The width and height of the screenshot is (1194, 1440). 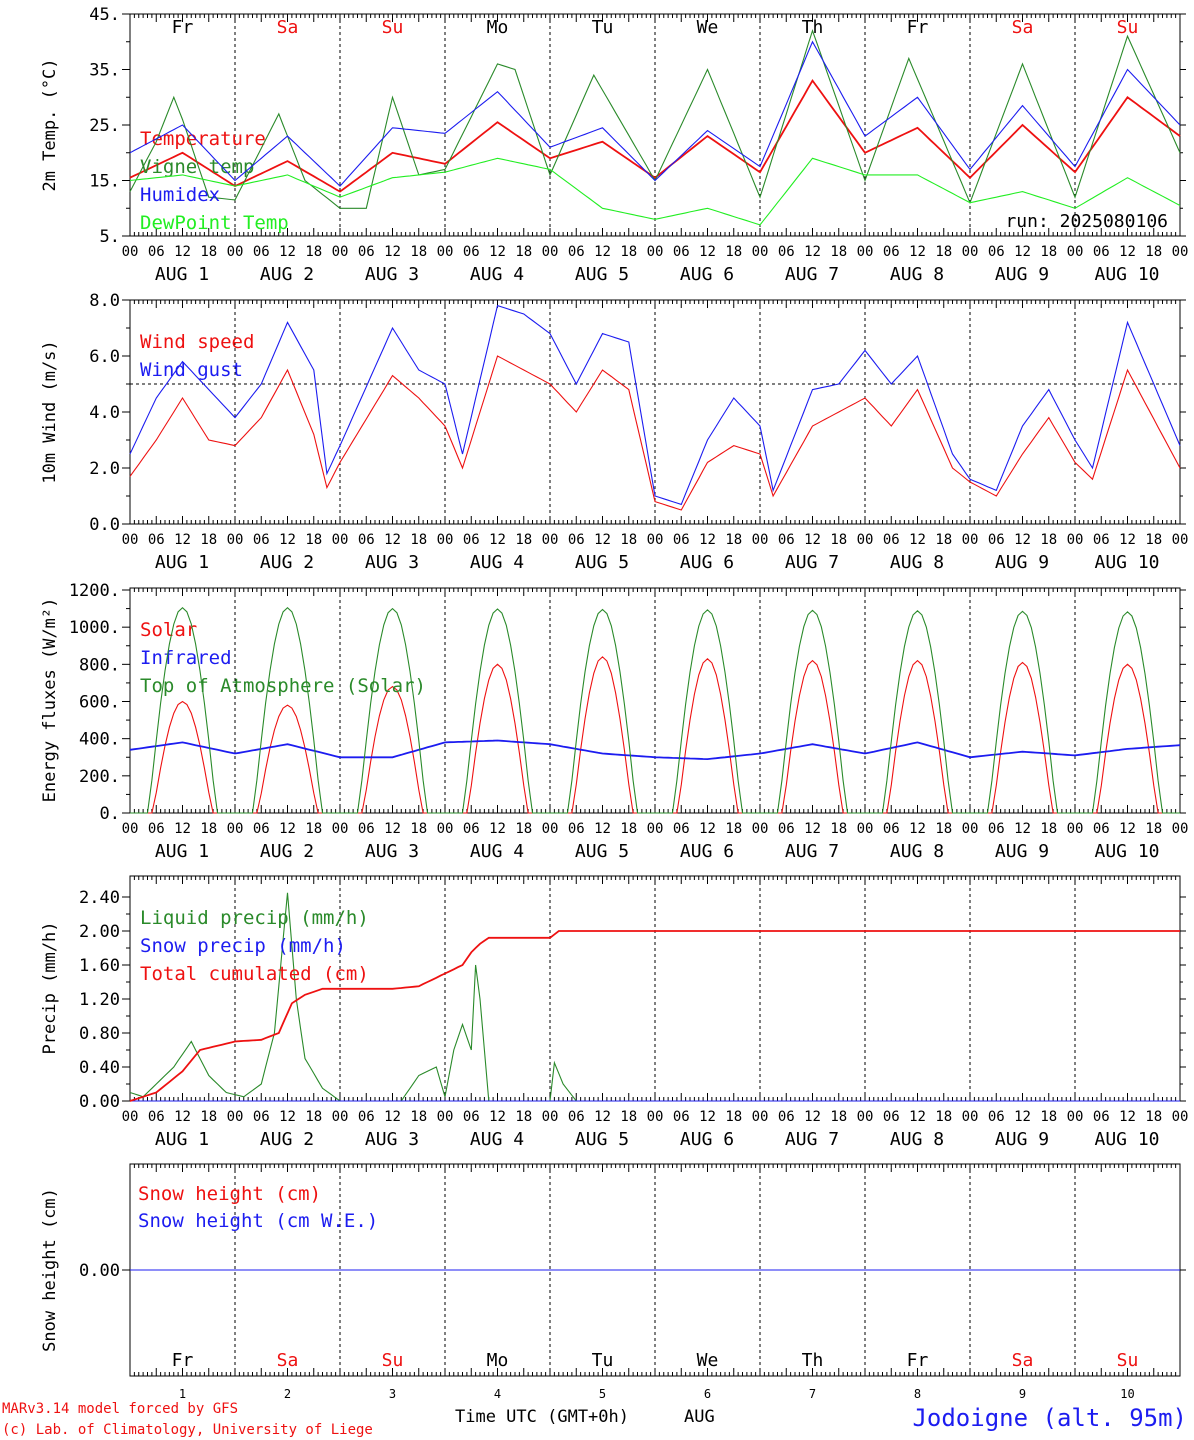 I want to click on day-number: 4, so click(x=497, y=1394).